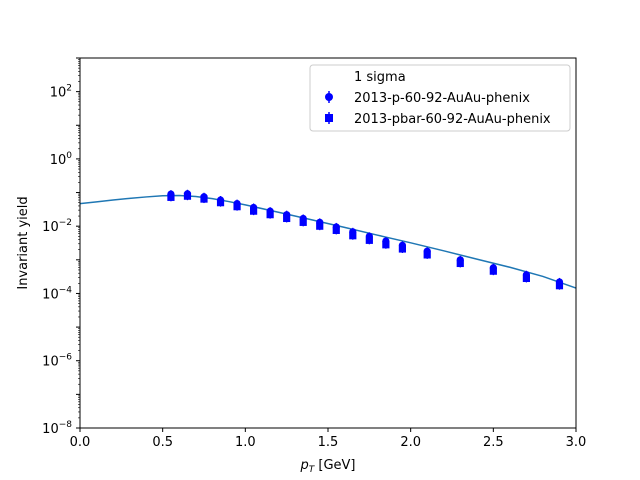  I want to click on legend-title: 1 sigma, so click(380, 77).